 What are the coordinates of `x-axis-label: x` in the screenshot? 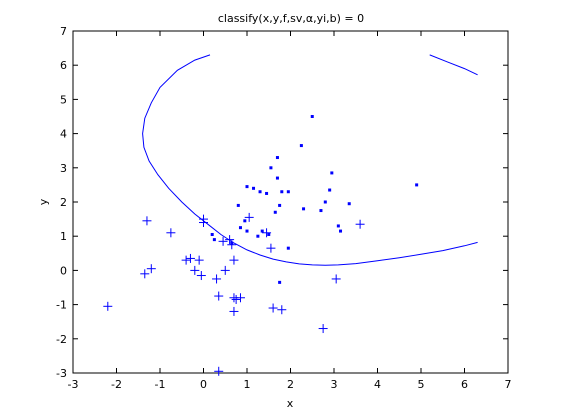 It's located at (290, 403).